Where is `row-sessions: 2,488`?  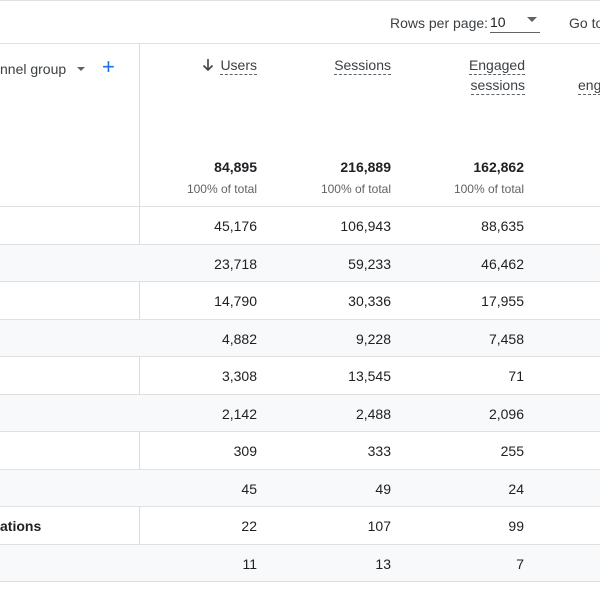 row-sessions: 2,488 is located at coordinates (373, 414).